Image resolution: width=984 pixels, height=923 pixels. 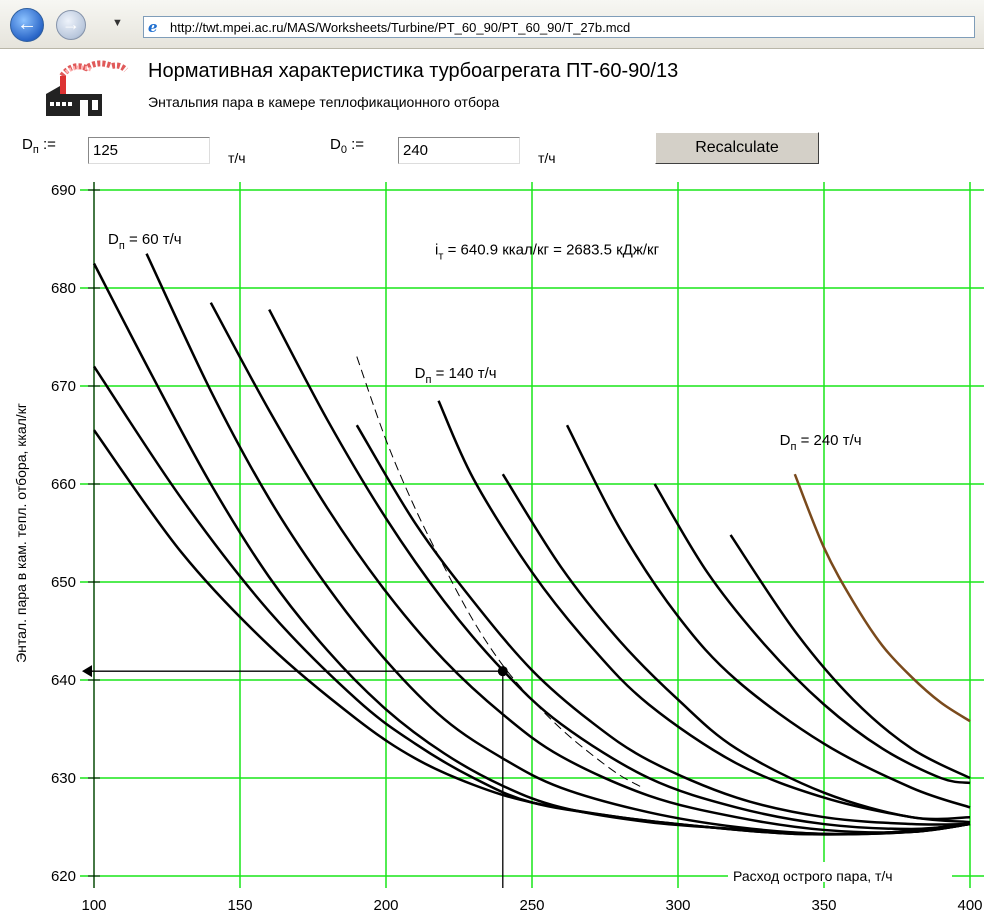 I want to click on annotation-result: iт = 640.9 ккал/кг = 2683.5 кДж/кг, so click(x=547, y=252).